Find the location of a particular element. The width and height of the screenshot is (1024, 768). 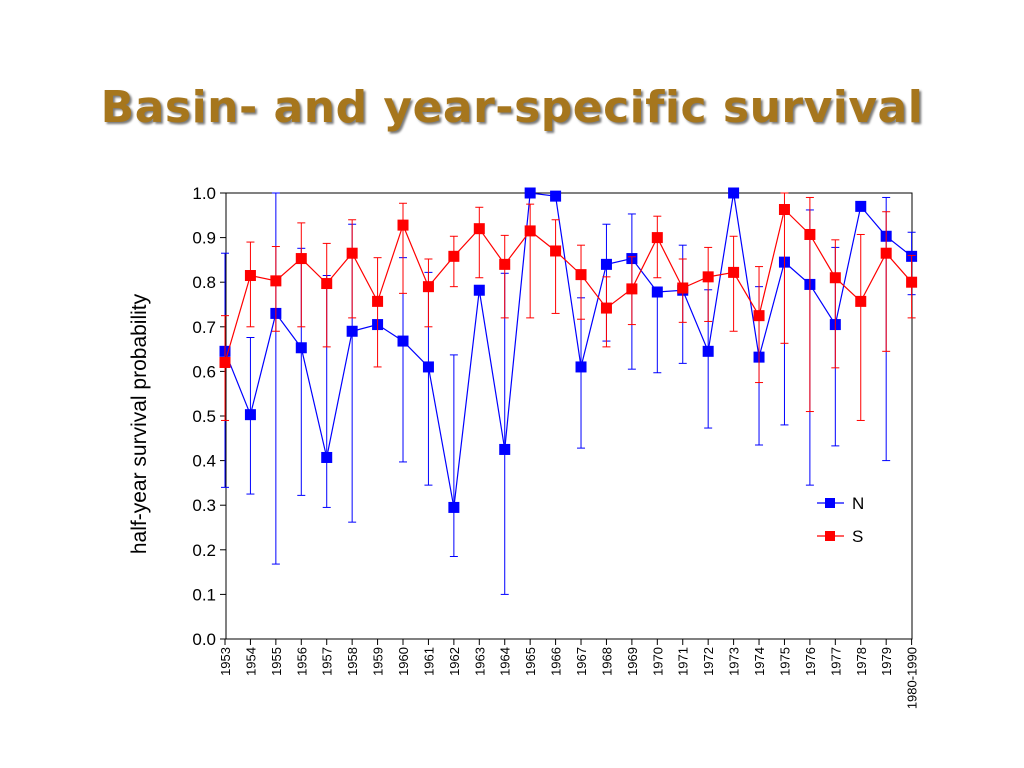

x-tick-label: 1955 is located at coordinates (276, 661).